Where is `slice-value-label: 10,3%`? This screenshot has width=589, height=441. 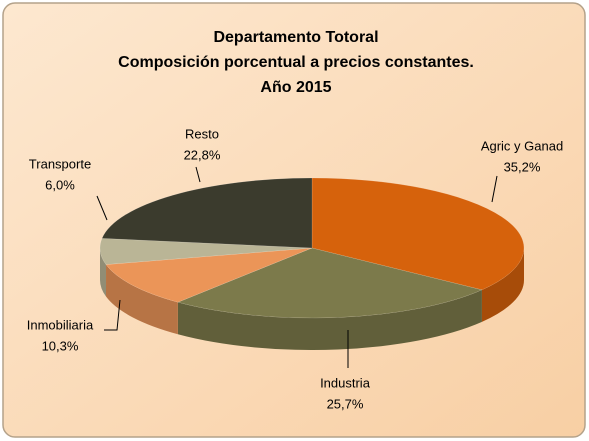
slice-value-label: 10,3% is located at coordinates (60, 345).